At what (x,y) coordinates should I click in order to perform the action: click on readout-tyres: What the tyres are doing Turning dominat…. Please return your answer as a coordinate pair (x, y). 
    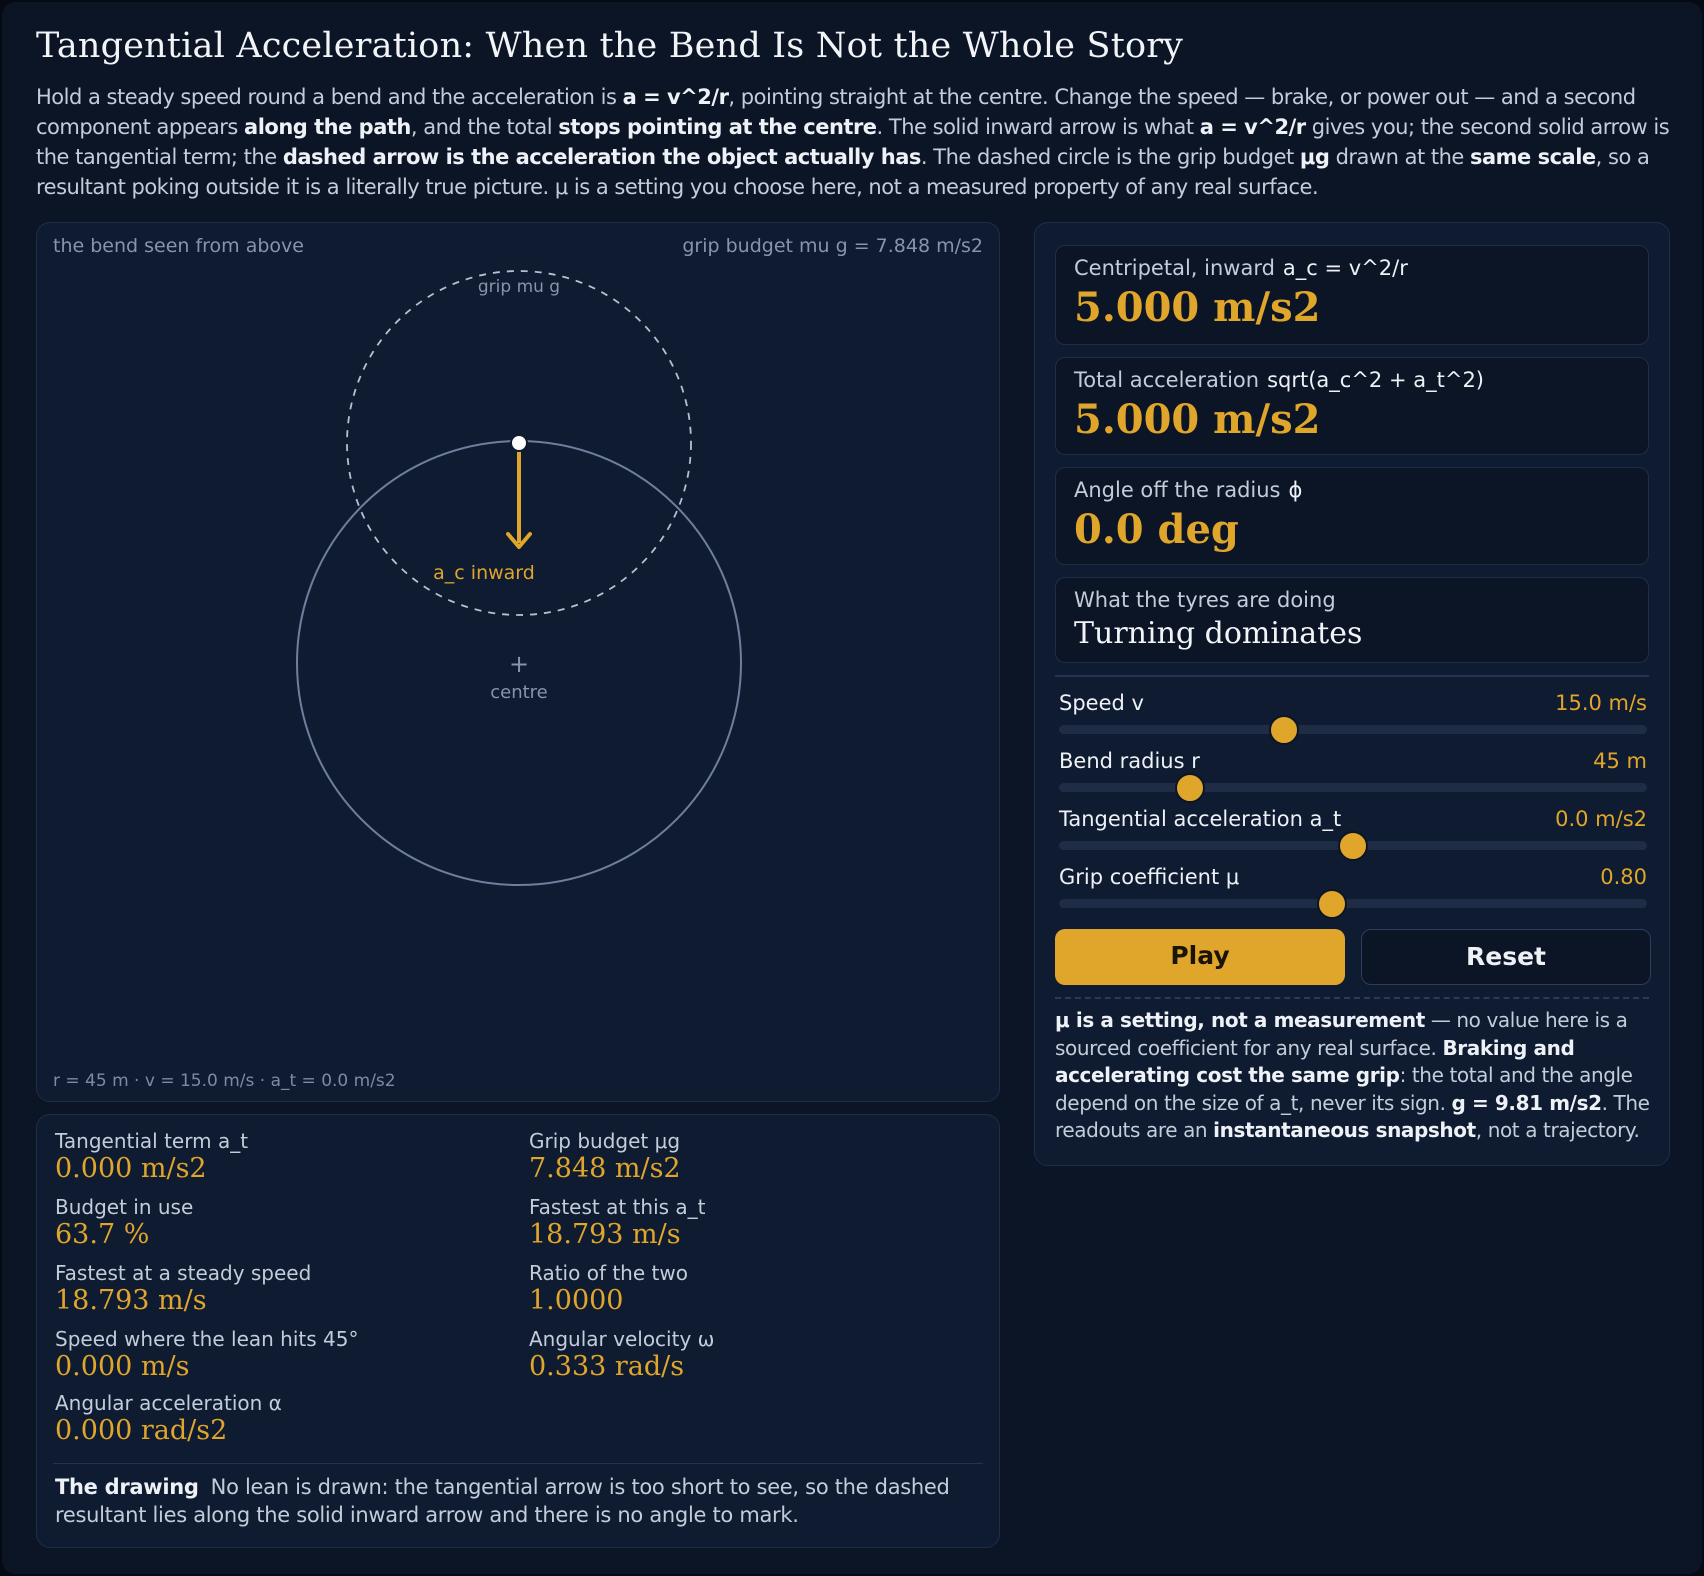
    Looking at the image, I should click on (1352, 620).